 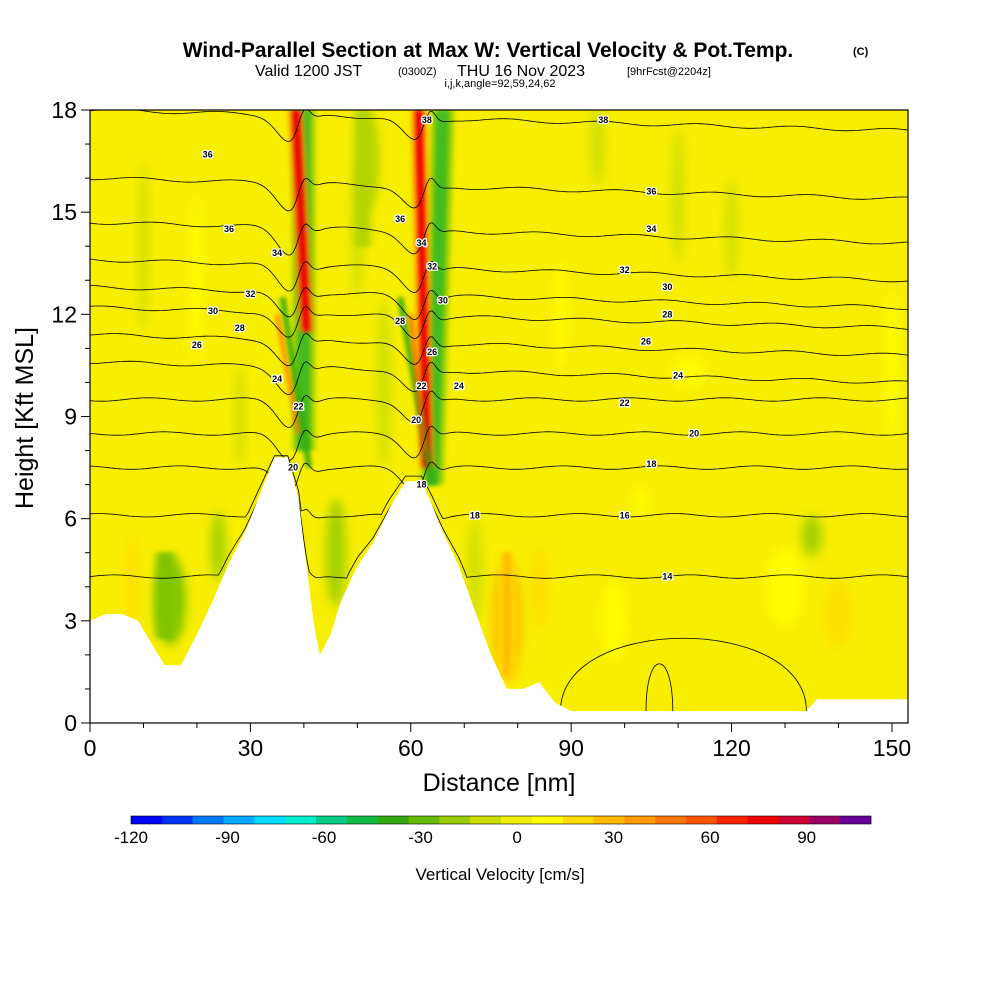 I want to click on updraft-1-band, so click(x=301, y=221).